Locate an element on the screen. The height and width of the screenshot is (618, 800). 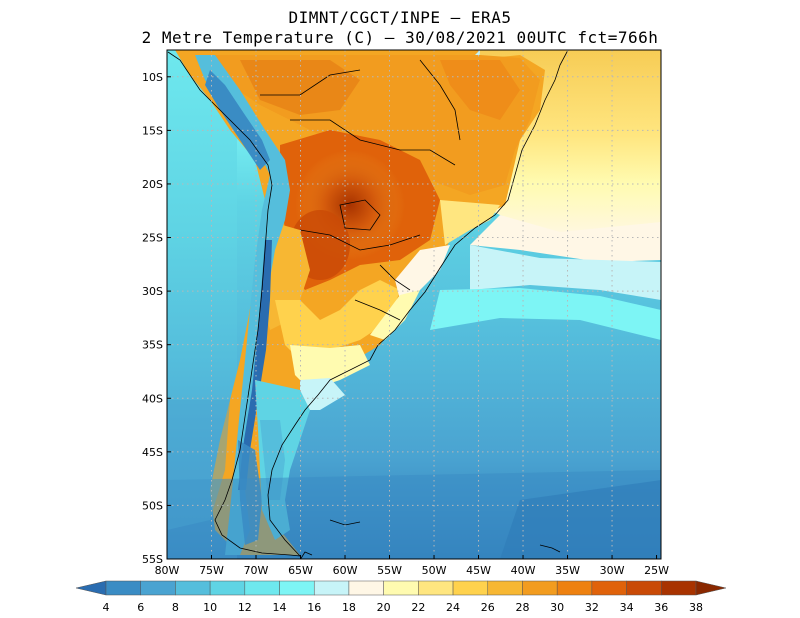
colorbar-label: 14 is located at coordinates (280, 607).